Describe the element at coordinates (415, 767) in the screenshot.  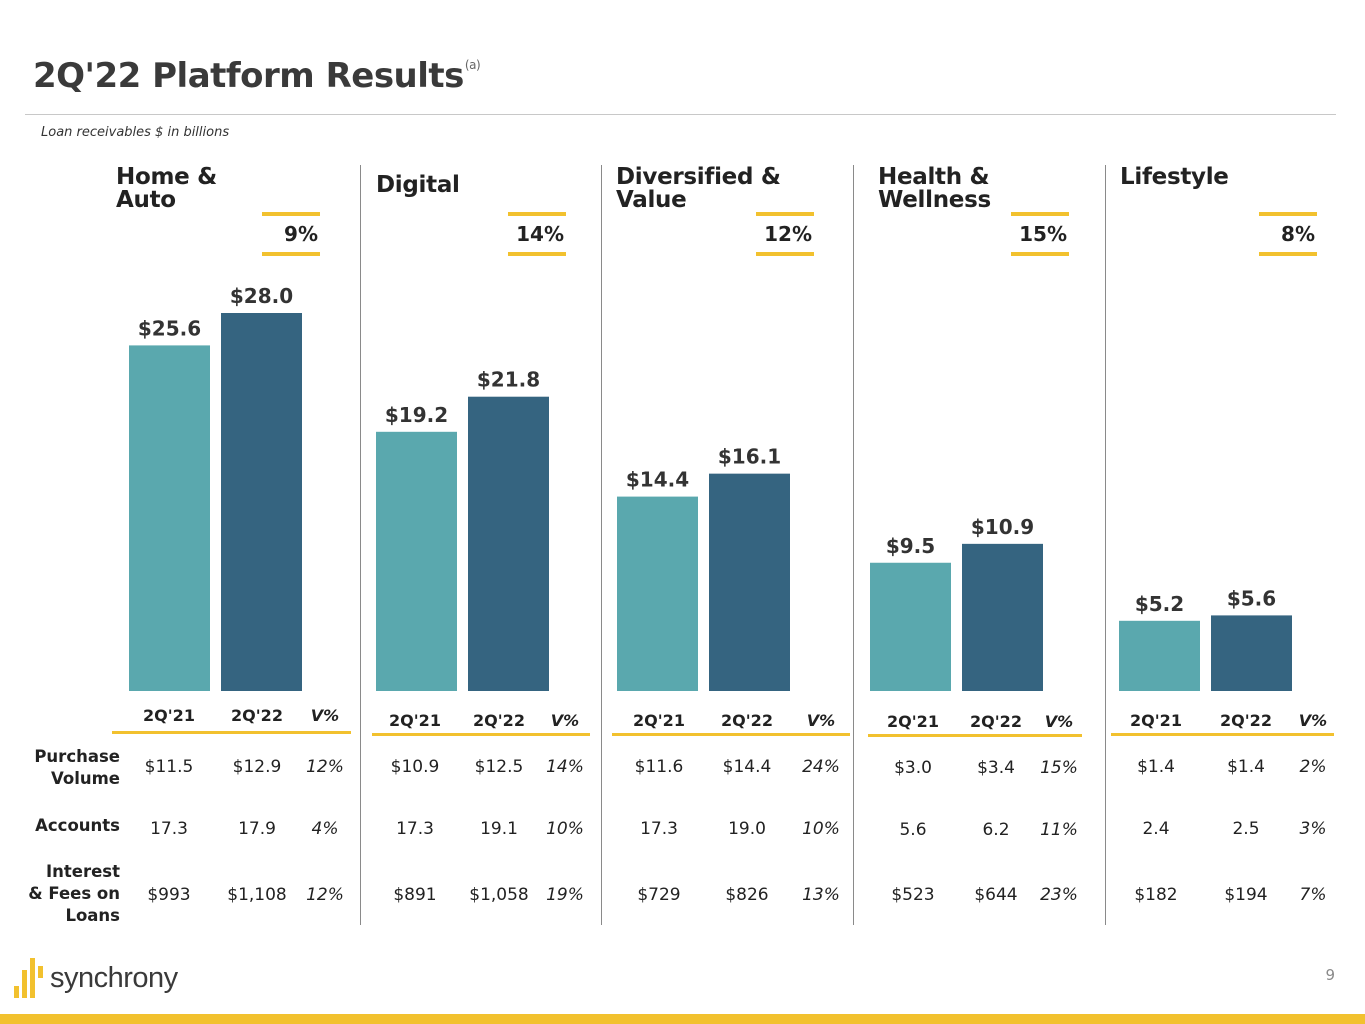
I see `cell-purchase-volume-2q21: $10.9` at that location.